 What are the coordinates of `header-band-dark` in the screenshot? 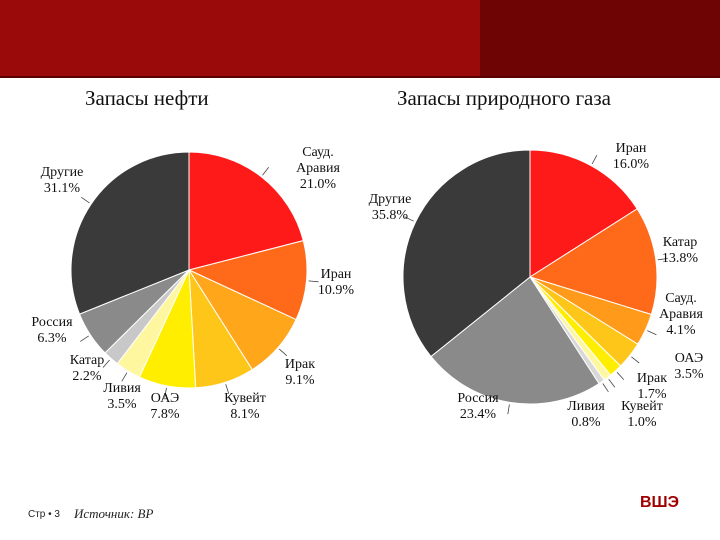 It's located at (600, 39).